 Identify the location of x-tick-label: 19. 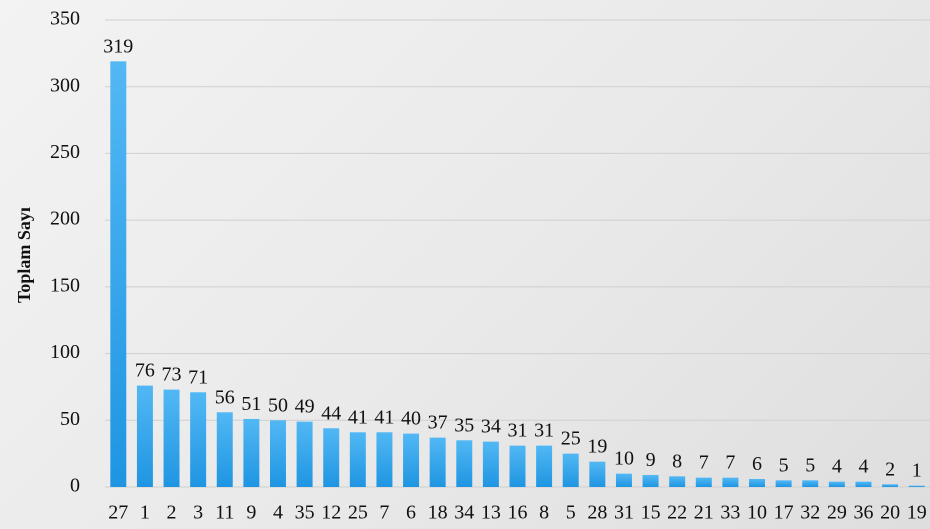
(917, 513).